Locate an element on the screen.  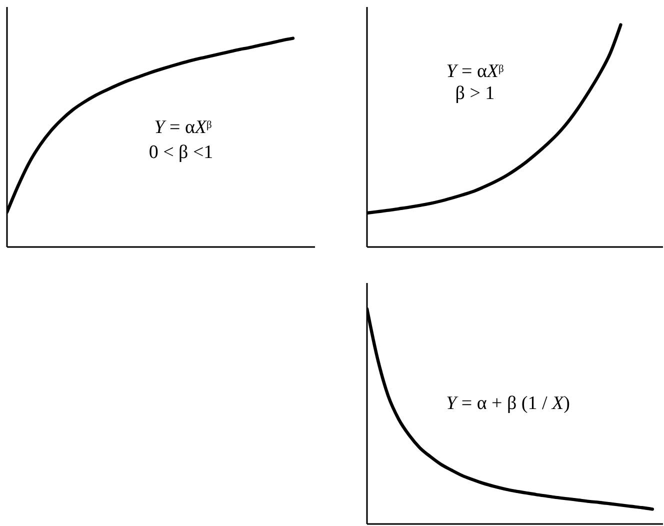
annotation: β > 1 is located at coordinates (475, 93).